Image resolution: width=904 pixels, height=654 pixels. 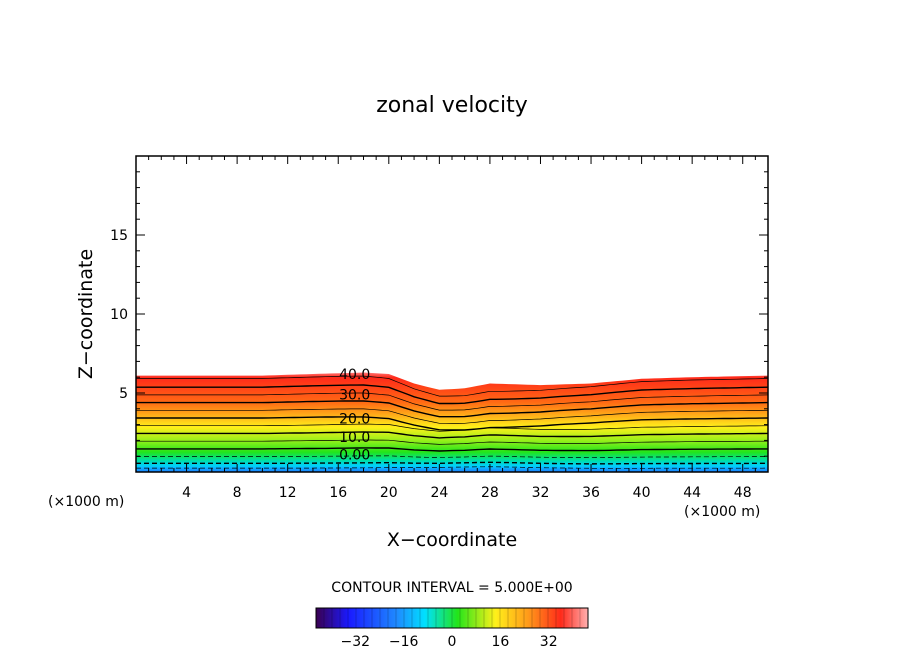 What do you see at coordinates (404, 642) in the screenshot?
I see `colorbar-tick-label: −16` at bounding box center [404, 642].